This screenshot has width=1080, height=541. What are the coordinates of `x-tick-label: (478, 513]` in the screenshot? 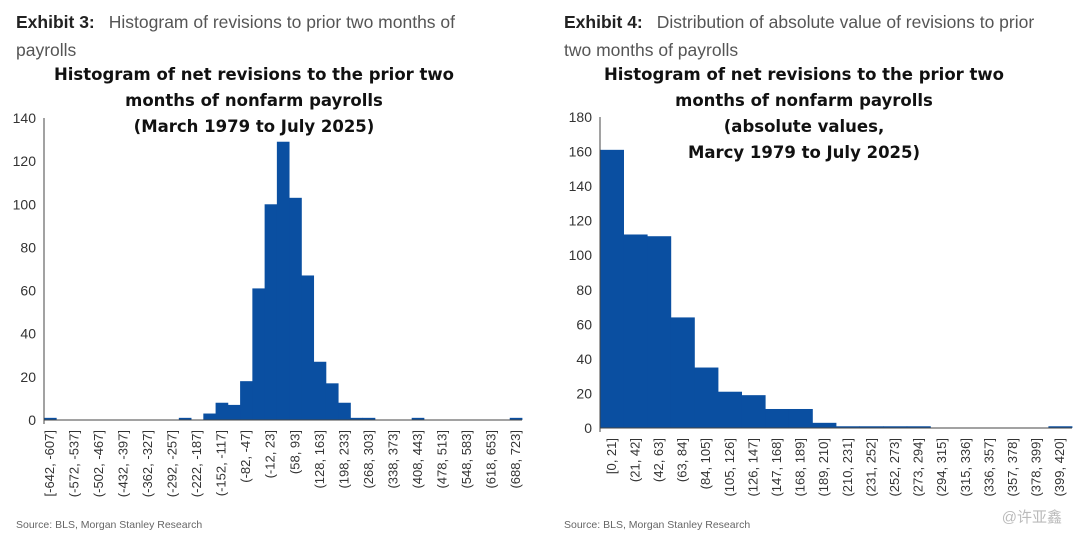 It's located at (441, 459).